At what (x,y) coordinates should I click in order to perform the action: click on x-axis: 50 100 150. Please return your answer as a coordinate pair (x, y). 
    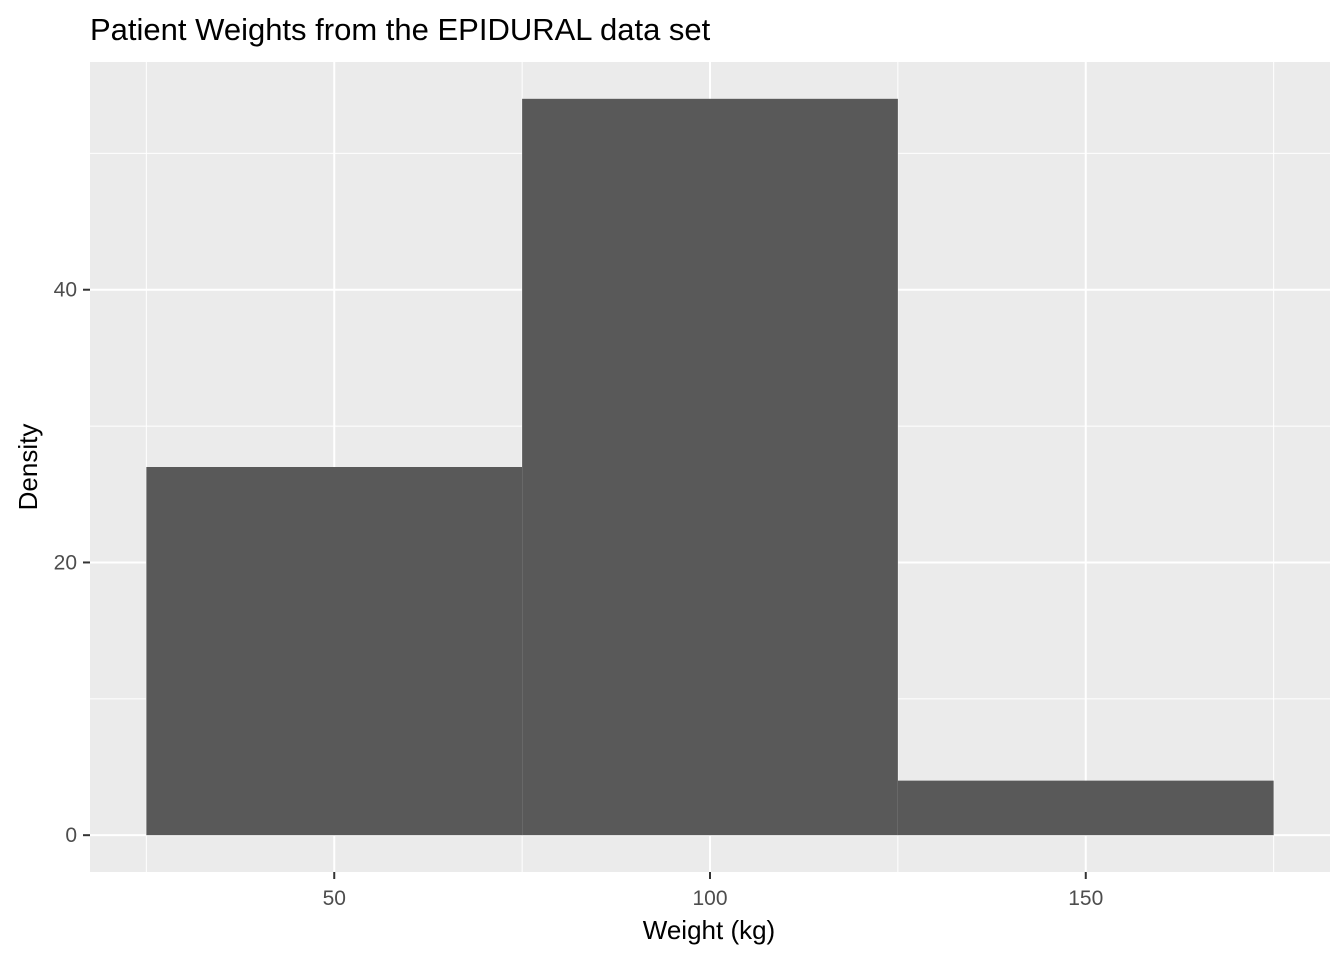
    Looking at the image, I should click on (713, 891).